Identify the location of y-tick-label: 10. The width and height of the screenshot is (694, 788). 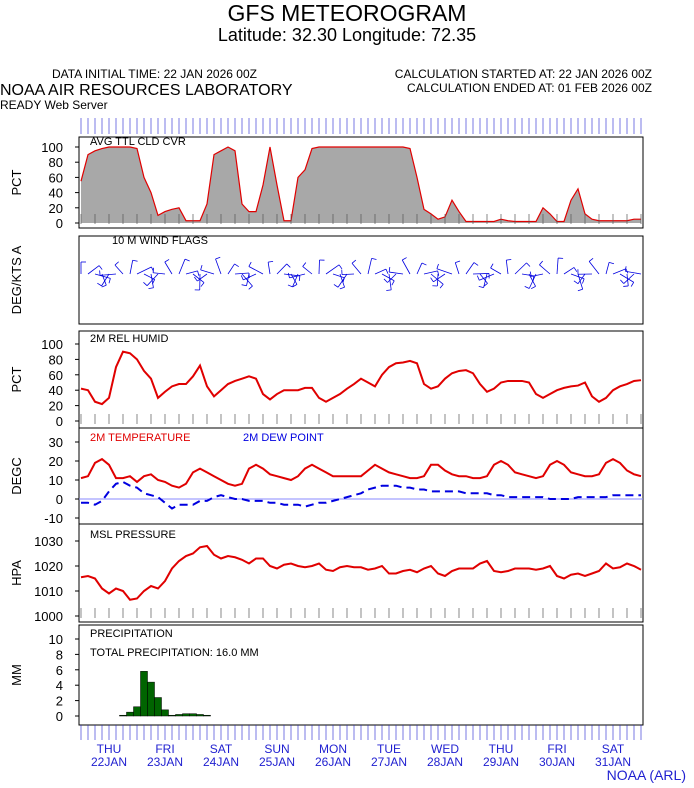
(56, 480).